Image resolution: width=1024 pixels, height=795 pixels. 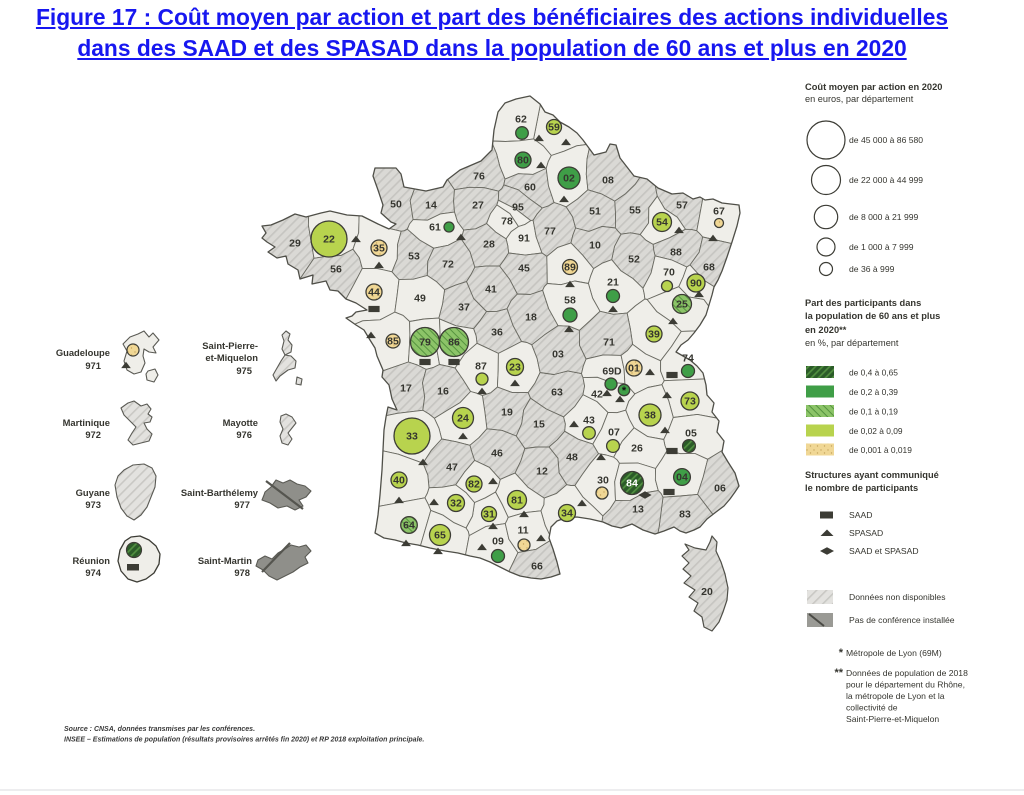 What do you see at coordinates (489, 515) in the screenshot?
I see `svg-text: 31` at bounding box center [489, 515].